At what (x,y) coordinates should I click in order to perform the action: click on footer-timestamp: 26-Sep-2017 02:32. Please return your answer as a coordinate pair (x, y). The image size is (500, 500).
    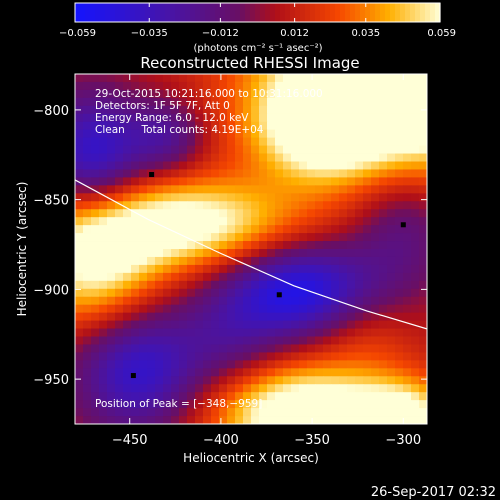
    Looking at the image, I should click on (433, 492).